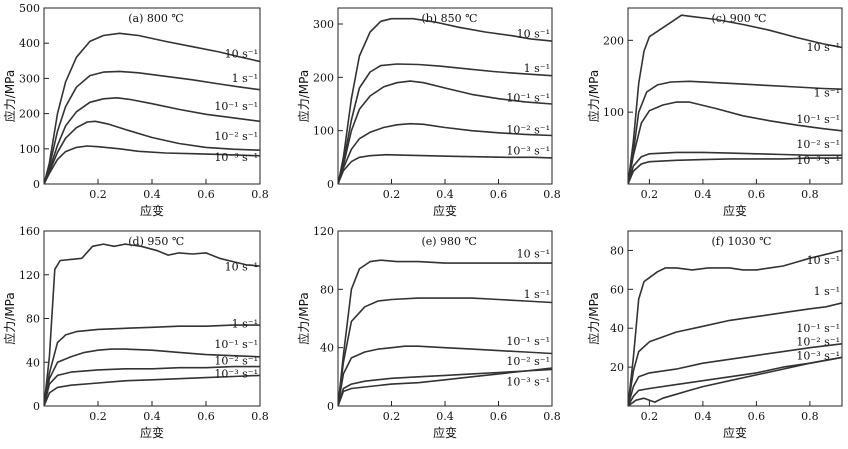  What do you see at coordinates (29, 231) in the screenshot?
I see `y-tick-label: 160` at bounding box center [29, 231].